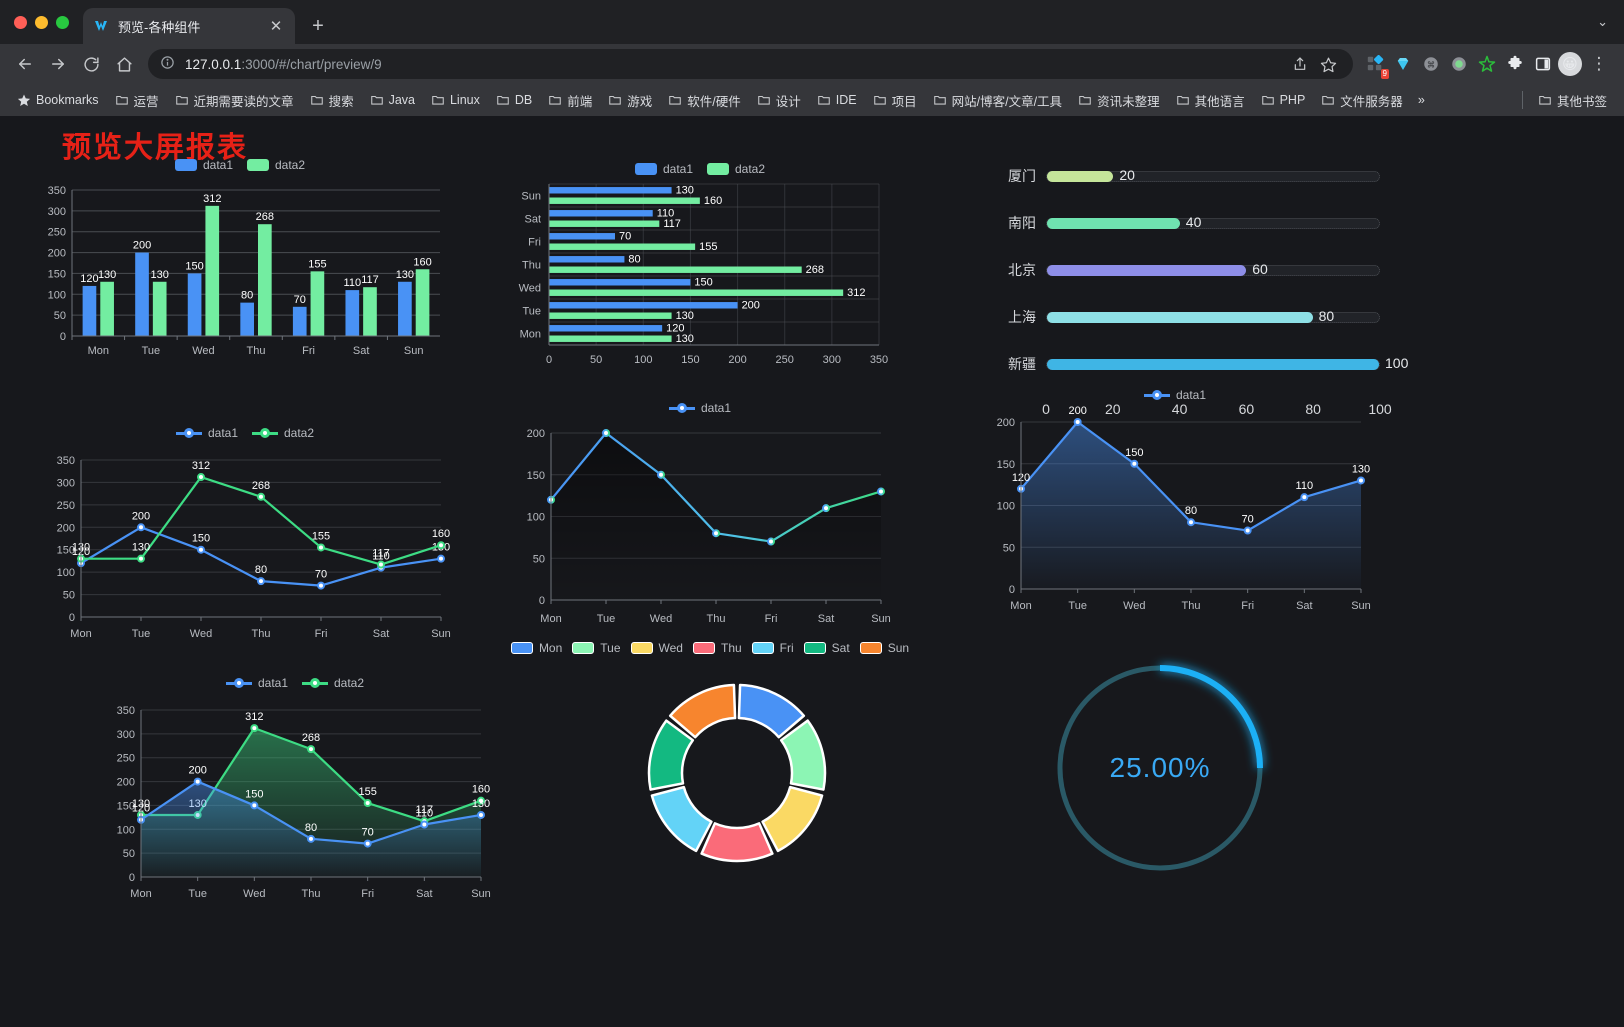 The height and width of the screenshot is (1027, 1624). Describe the element at coordinates (89, 279) in the screenshot. I see `svg-text: 120` at that location.